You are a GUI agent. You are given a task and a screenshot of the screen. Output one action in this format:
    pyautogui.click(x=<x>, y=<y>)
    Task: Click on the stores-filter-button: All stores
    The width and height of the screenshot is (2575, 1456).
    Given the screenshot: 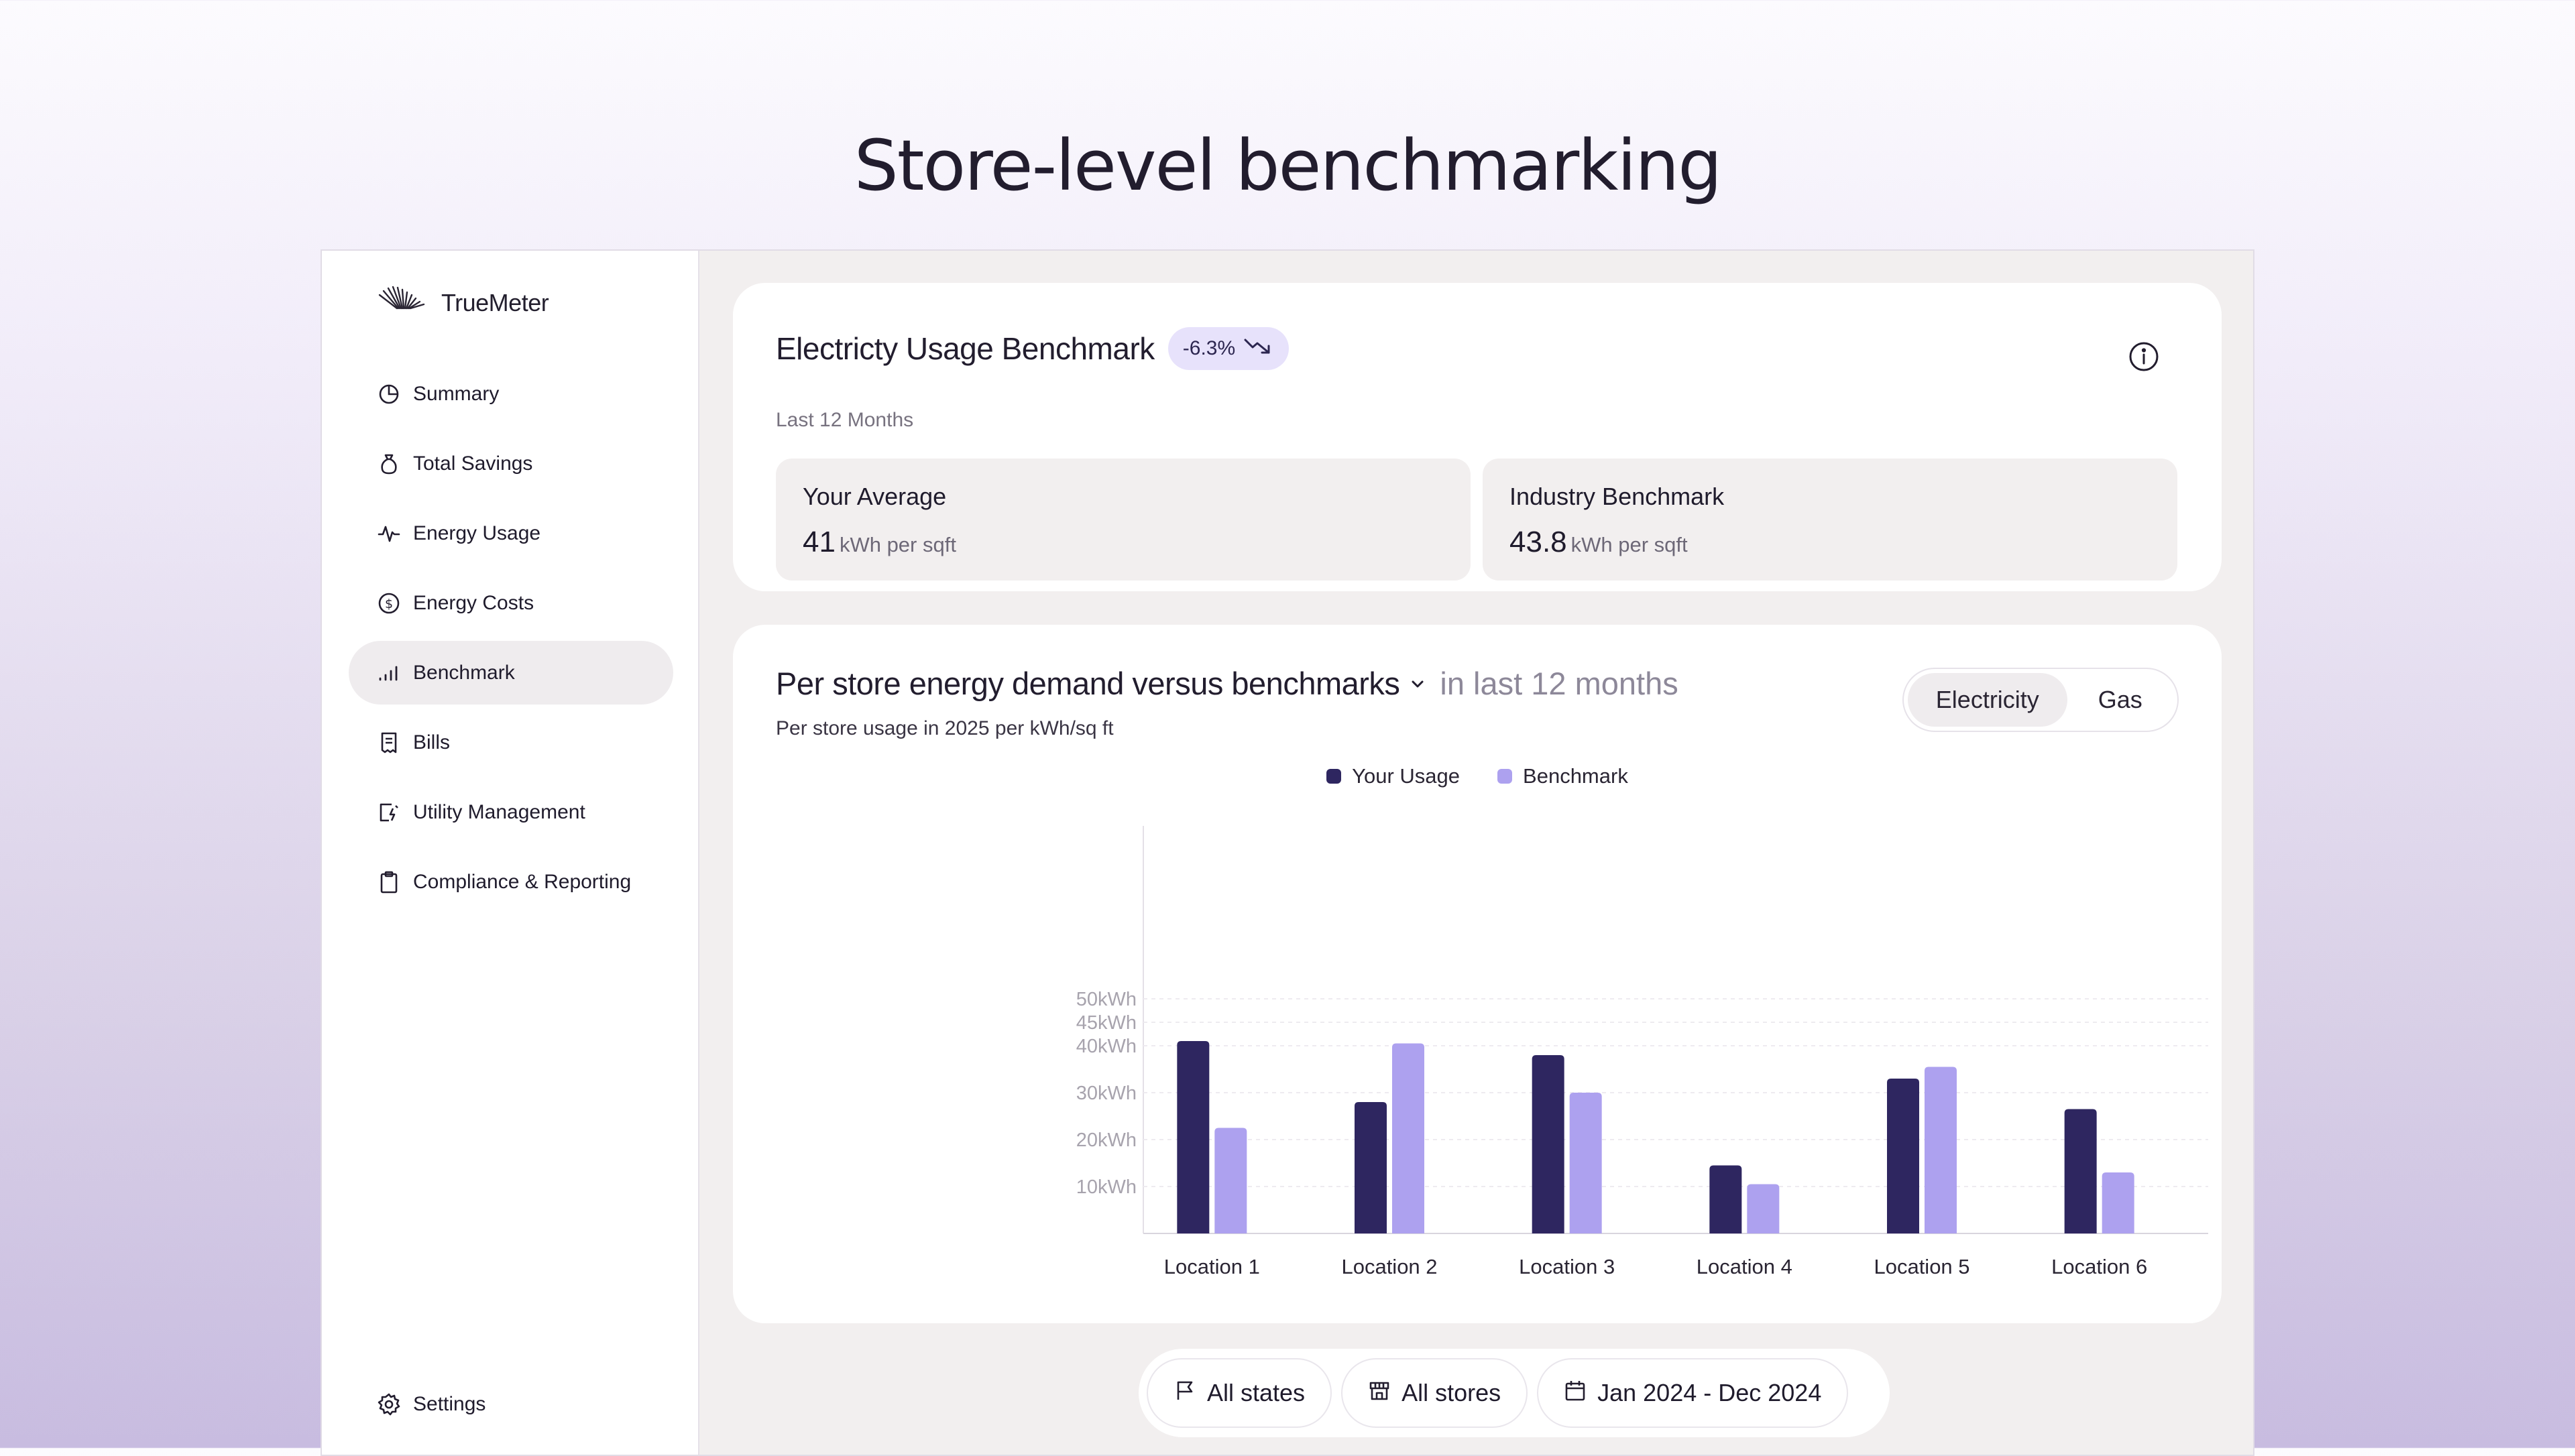 What is the action you would take?
    pyautogui.click(x=1434, y=1393)
    